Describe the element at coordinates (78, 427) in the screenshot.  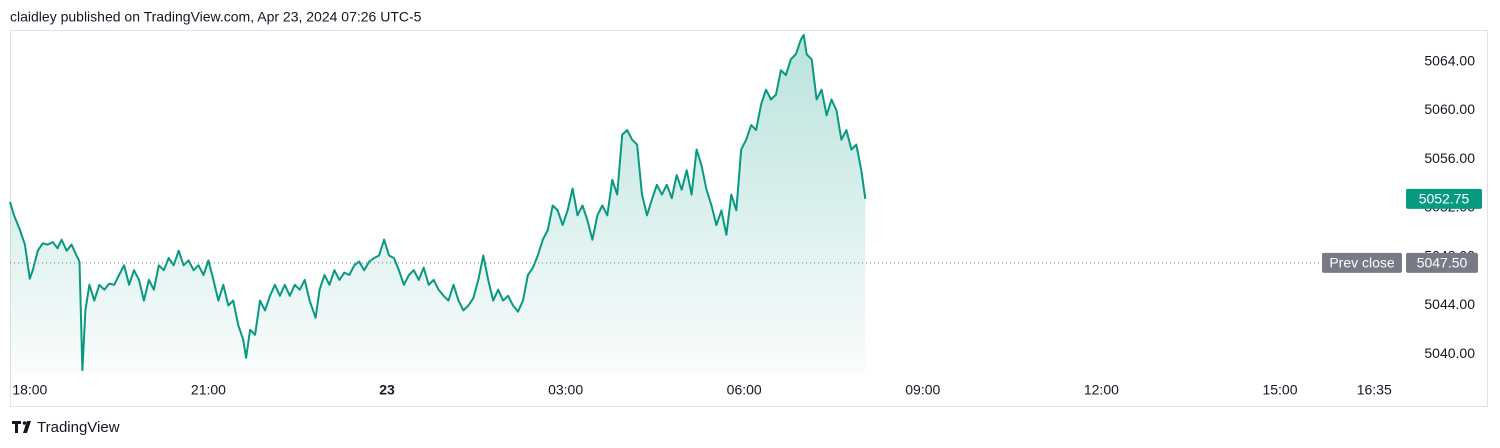
I see `footer-brand: TradingView` at that location.